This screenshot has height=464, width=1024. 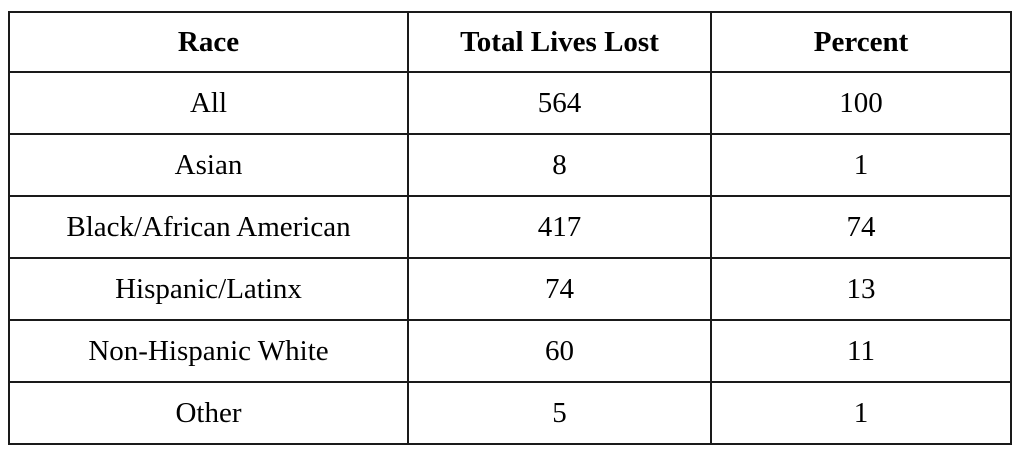 What do you see at coordinates (208, 42) in the screenshot?
I see `header-race: Race` at bounding box center [208, 42].